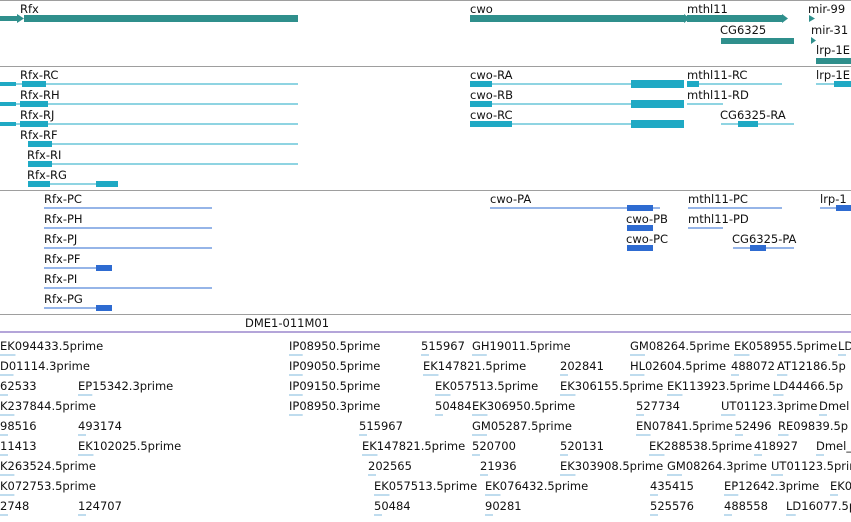  What do you see at coordinates (15, 506) in the screenshot?
I see `est-label: 2748` at bounding box center [15, 506].